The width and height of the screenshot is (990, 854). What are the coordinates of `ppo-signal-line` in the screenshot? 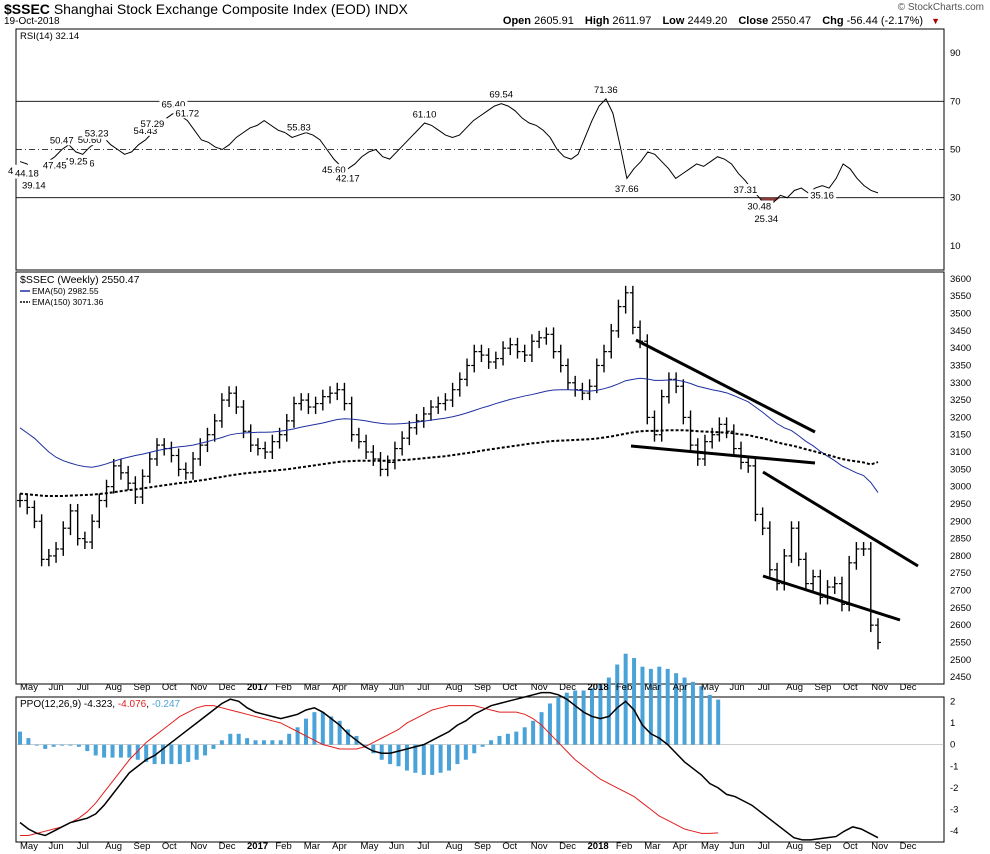 It's located at (369, 771).